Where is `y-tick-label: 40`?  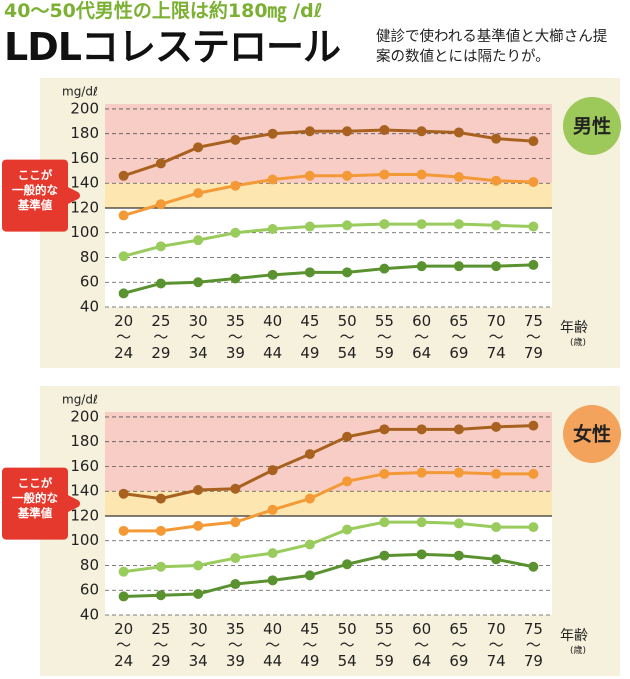
y-tick-label: 40 is located at coordinates (89, 615).